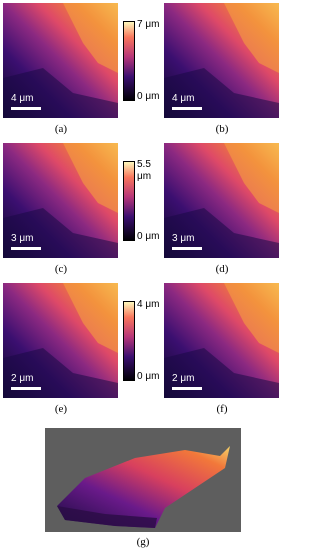 The height and width of the screenshot is (550, 320). Describe the element at coordinates (148, 24) in the screenshot. I see `colorbar-max: 7 μm` at that location.